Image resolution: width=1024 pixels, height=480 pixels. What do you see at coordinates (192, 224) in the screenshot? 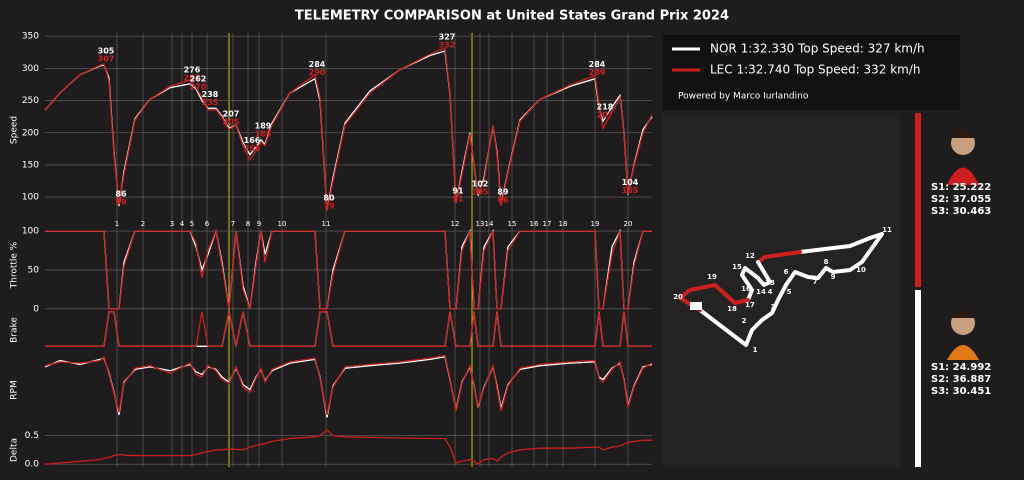
I see `corner-label: 5` at bounding box center [192, 224].